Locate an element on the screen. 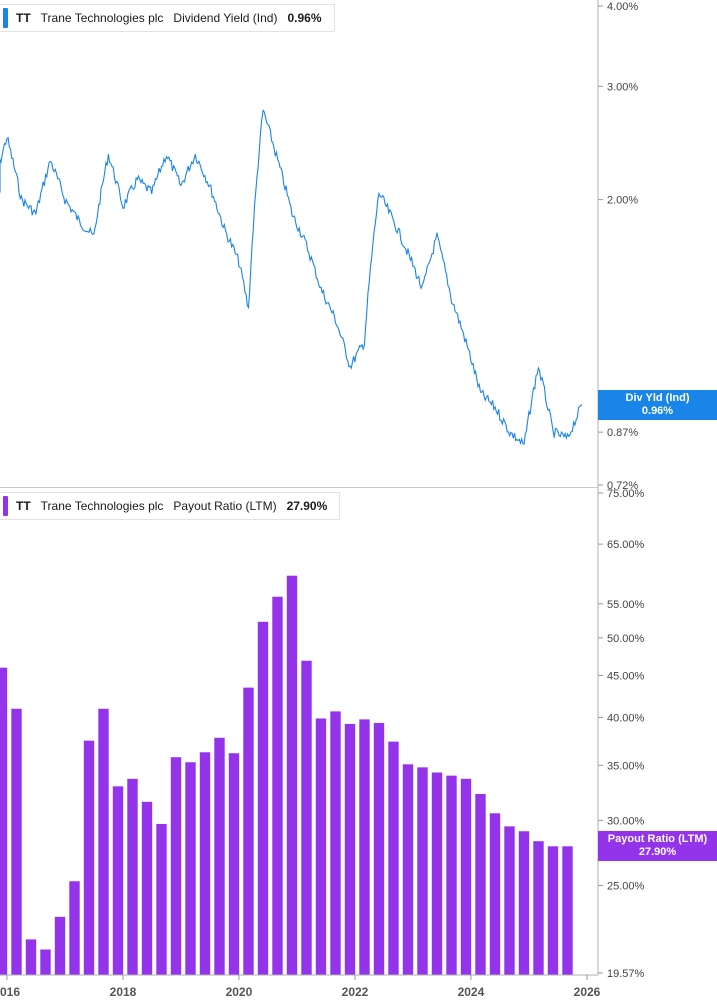 This screenshot has width=717, height=1005. x-tick-label: 2024 is located at coordinates (471, 992).